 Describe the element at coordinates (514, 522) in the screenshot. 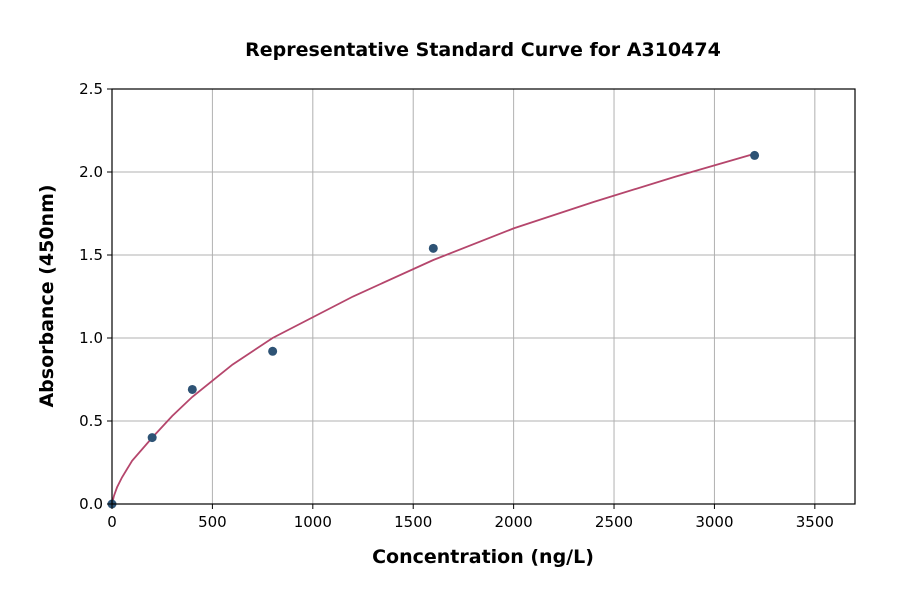

I see `x-tick-label: 2000` at that location.